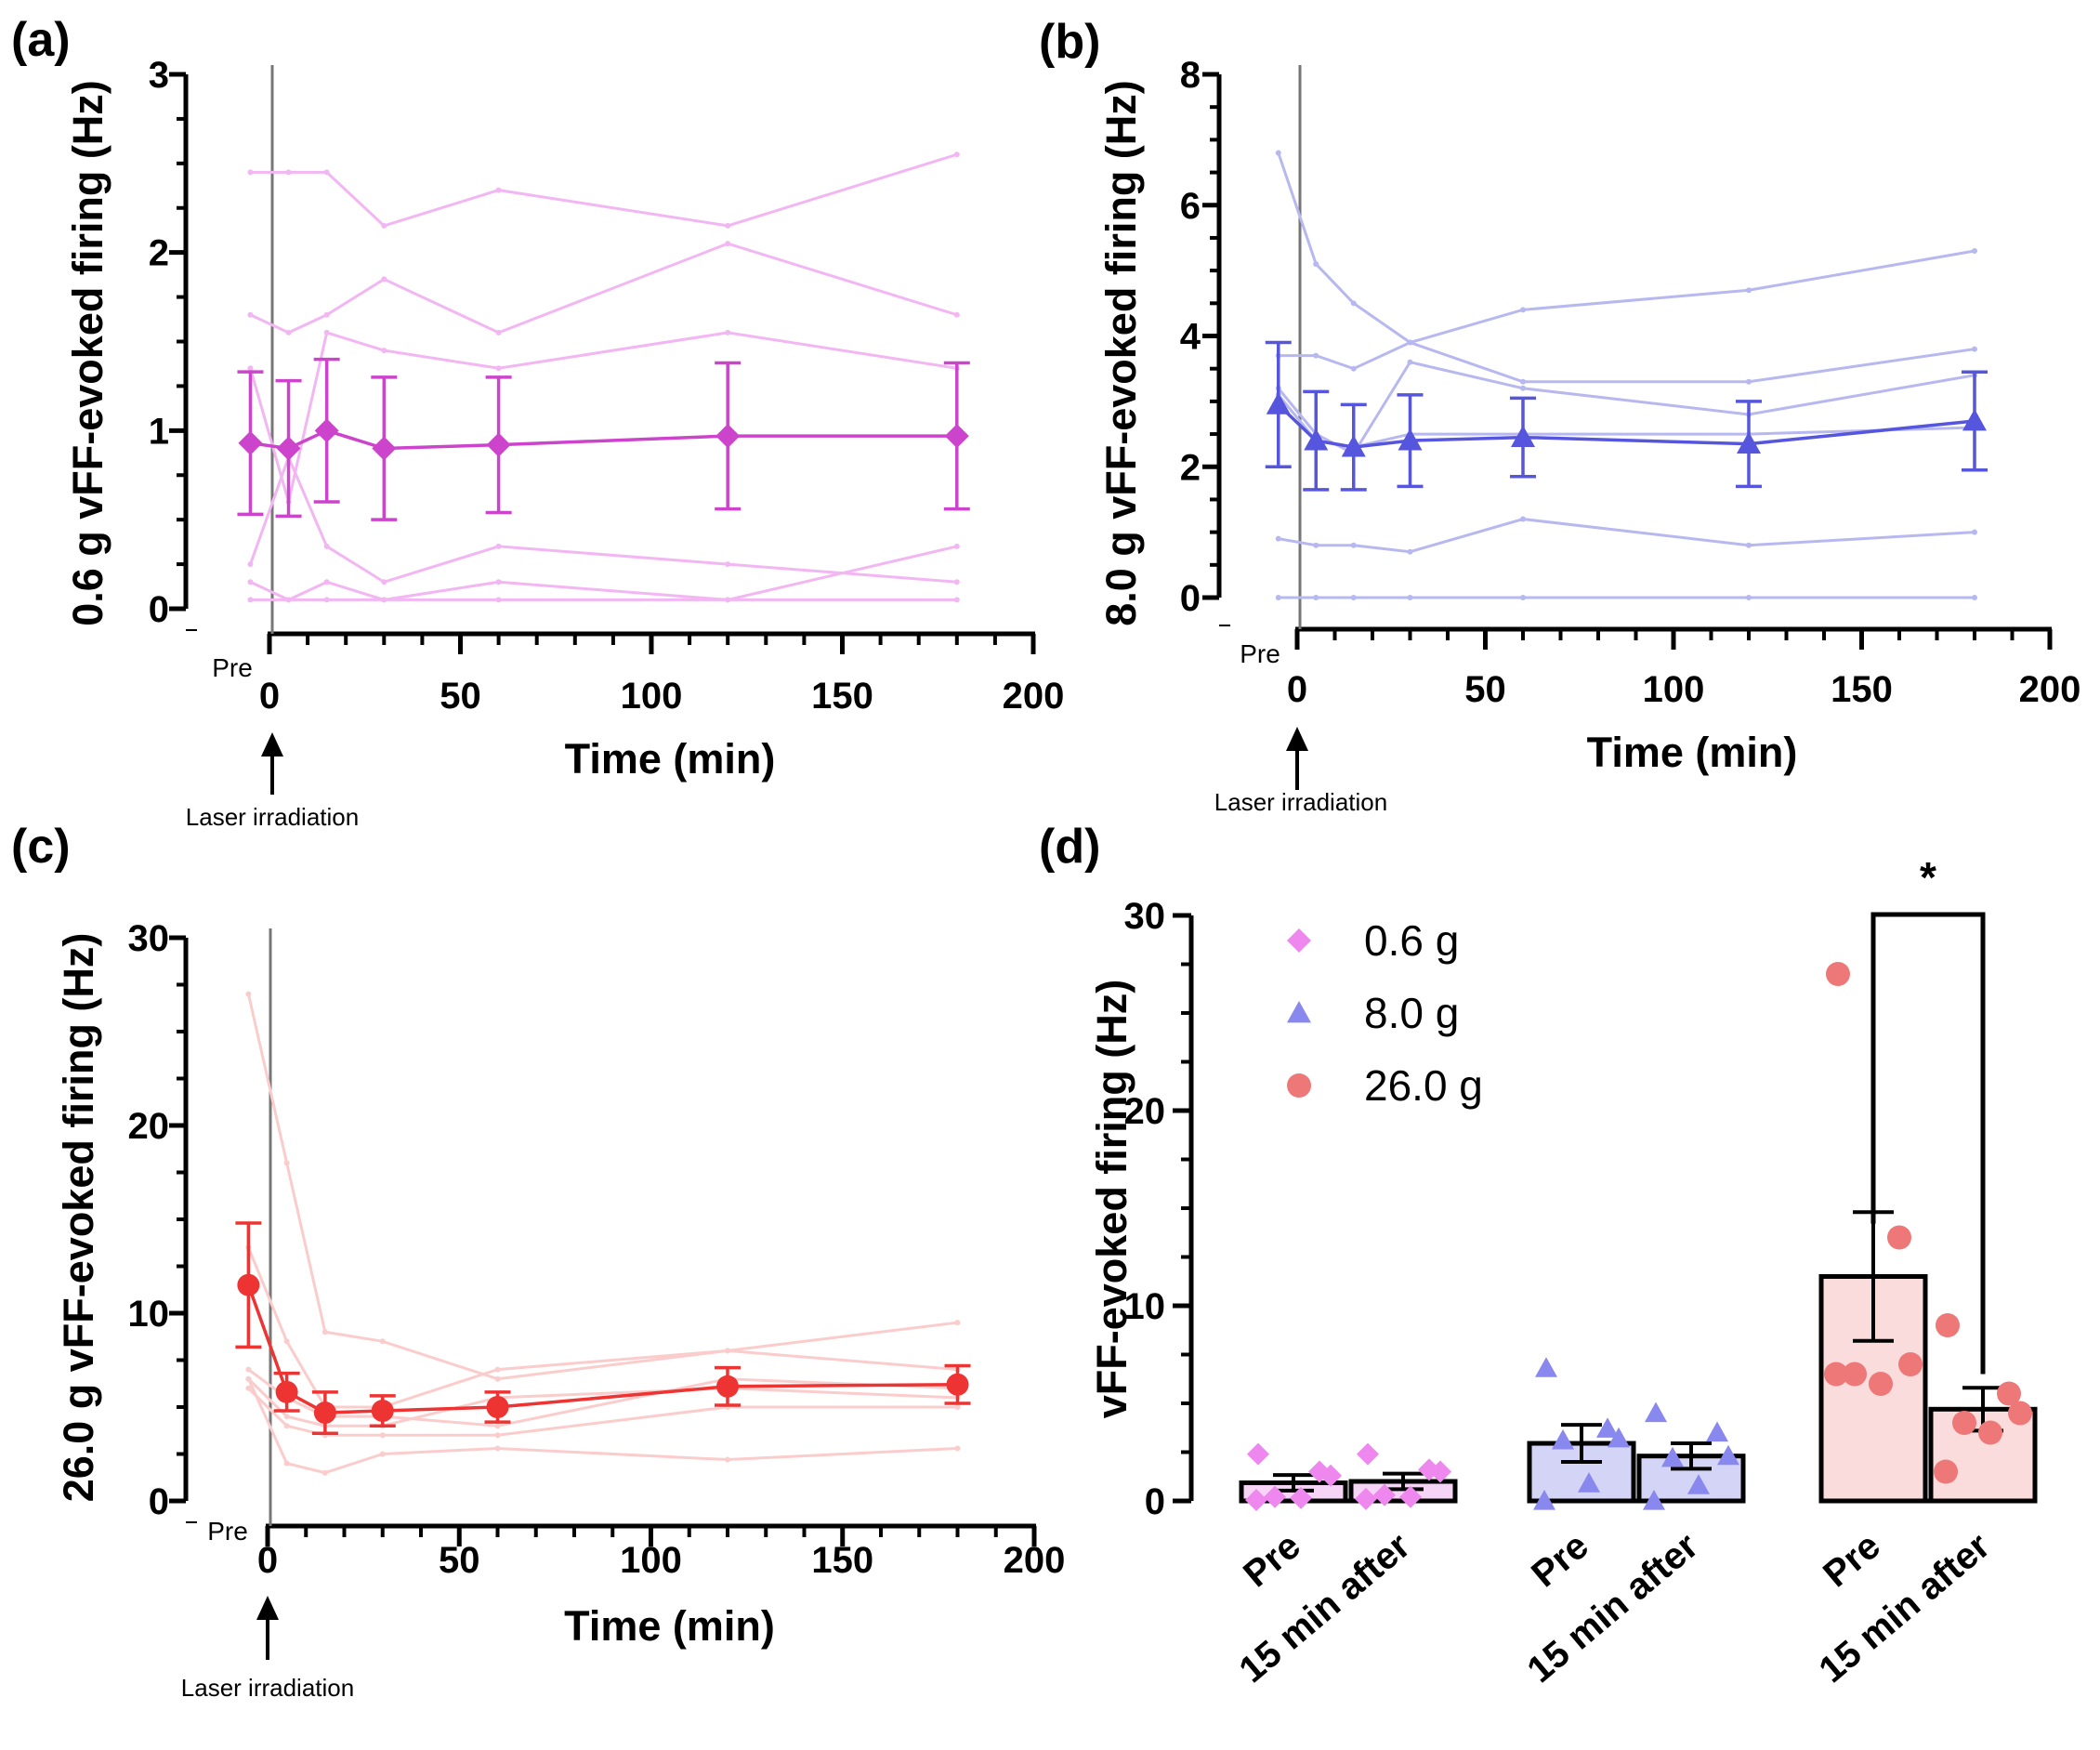 The width and height of the screenshot is (2100, 1750). Describe the element at coordinates (1069, 847) in the screenshot. I see `panel-label: (d)` at that location.